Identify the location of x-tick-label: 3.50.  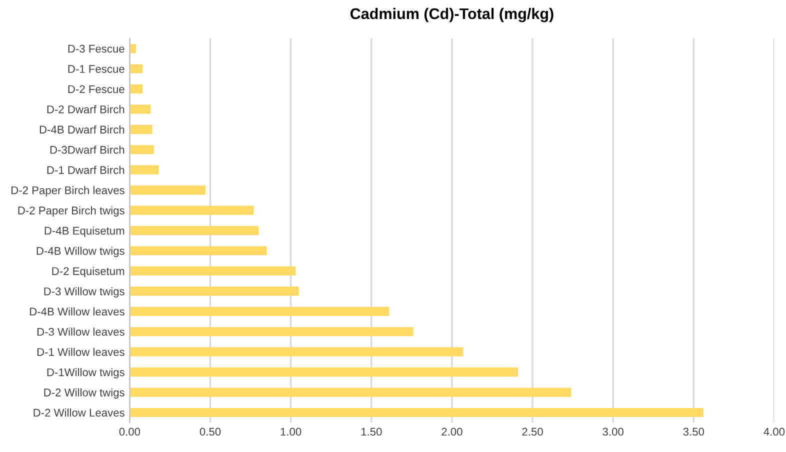
(693, 432).